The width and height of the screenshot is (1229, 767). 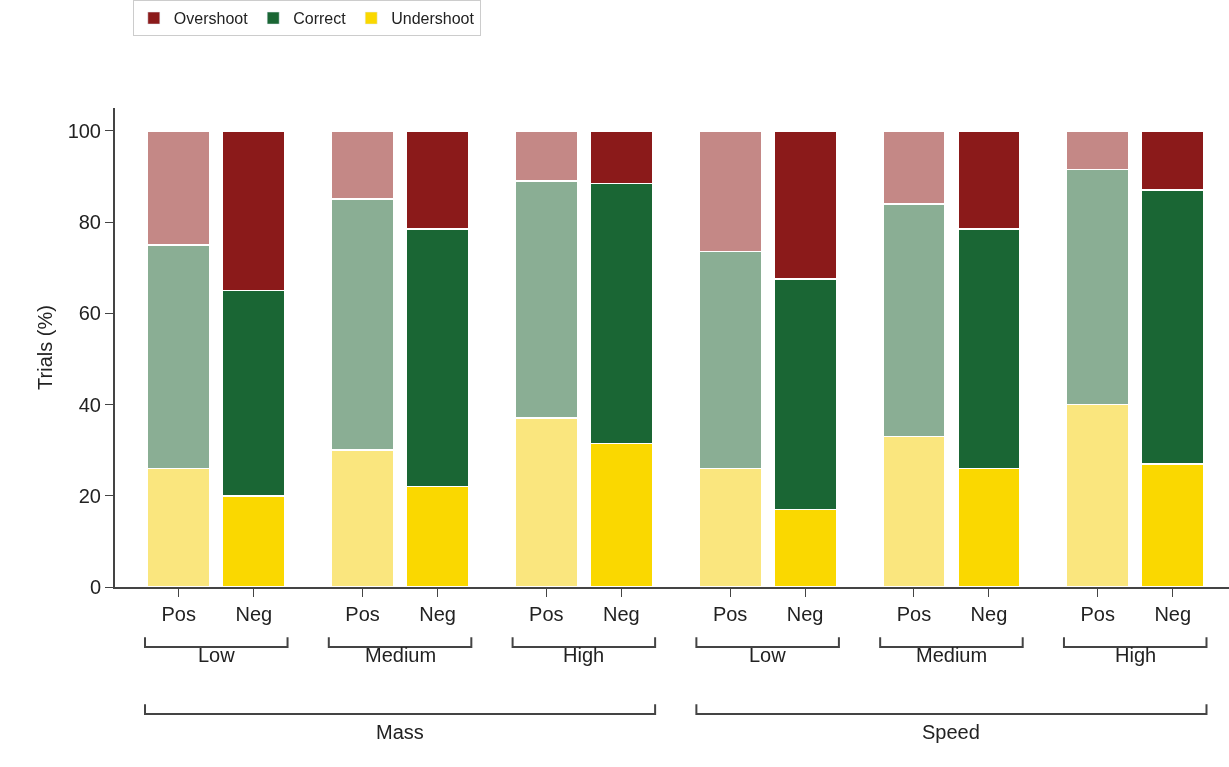 What do you see at coordinates (89, 222) in the screenshot?
I see `y-tick-label: 80` at bounding box center [89, 222].